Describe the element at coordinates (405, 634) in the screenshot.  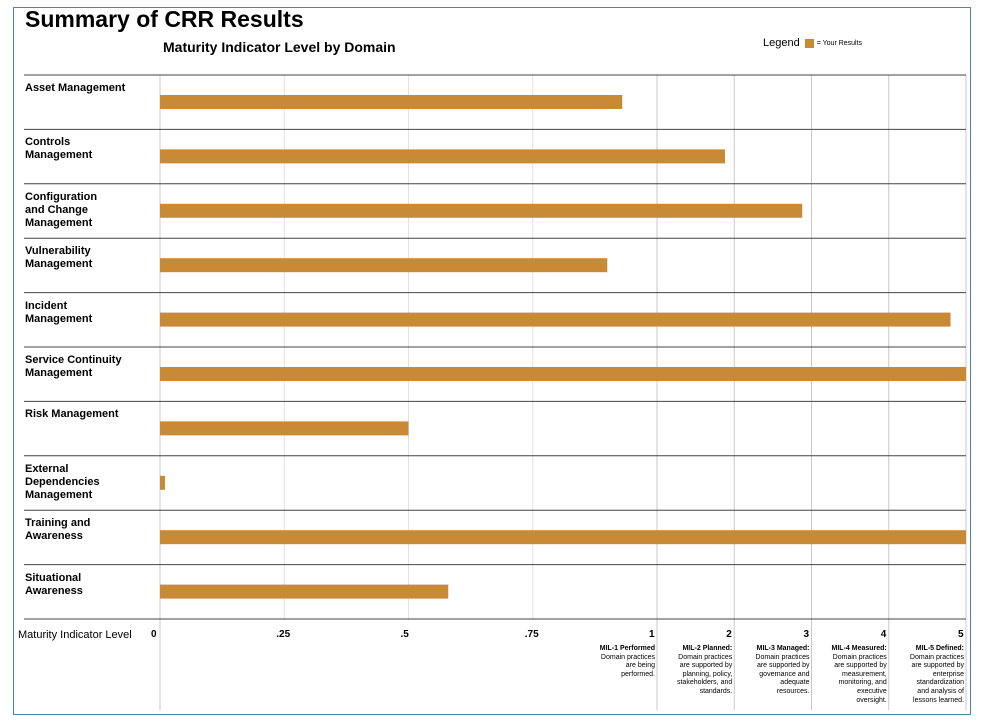
I see `x-tick-label: .5` at that location.